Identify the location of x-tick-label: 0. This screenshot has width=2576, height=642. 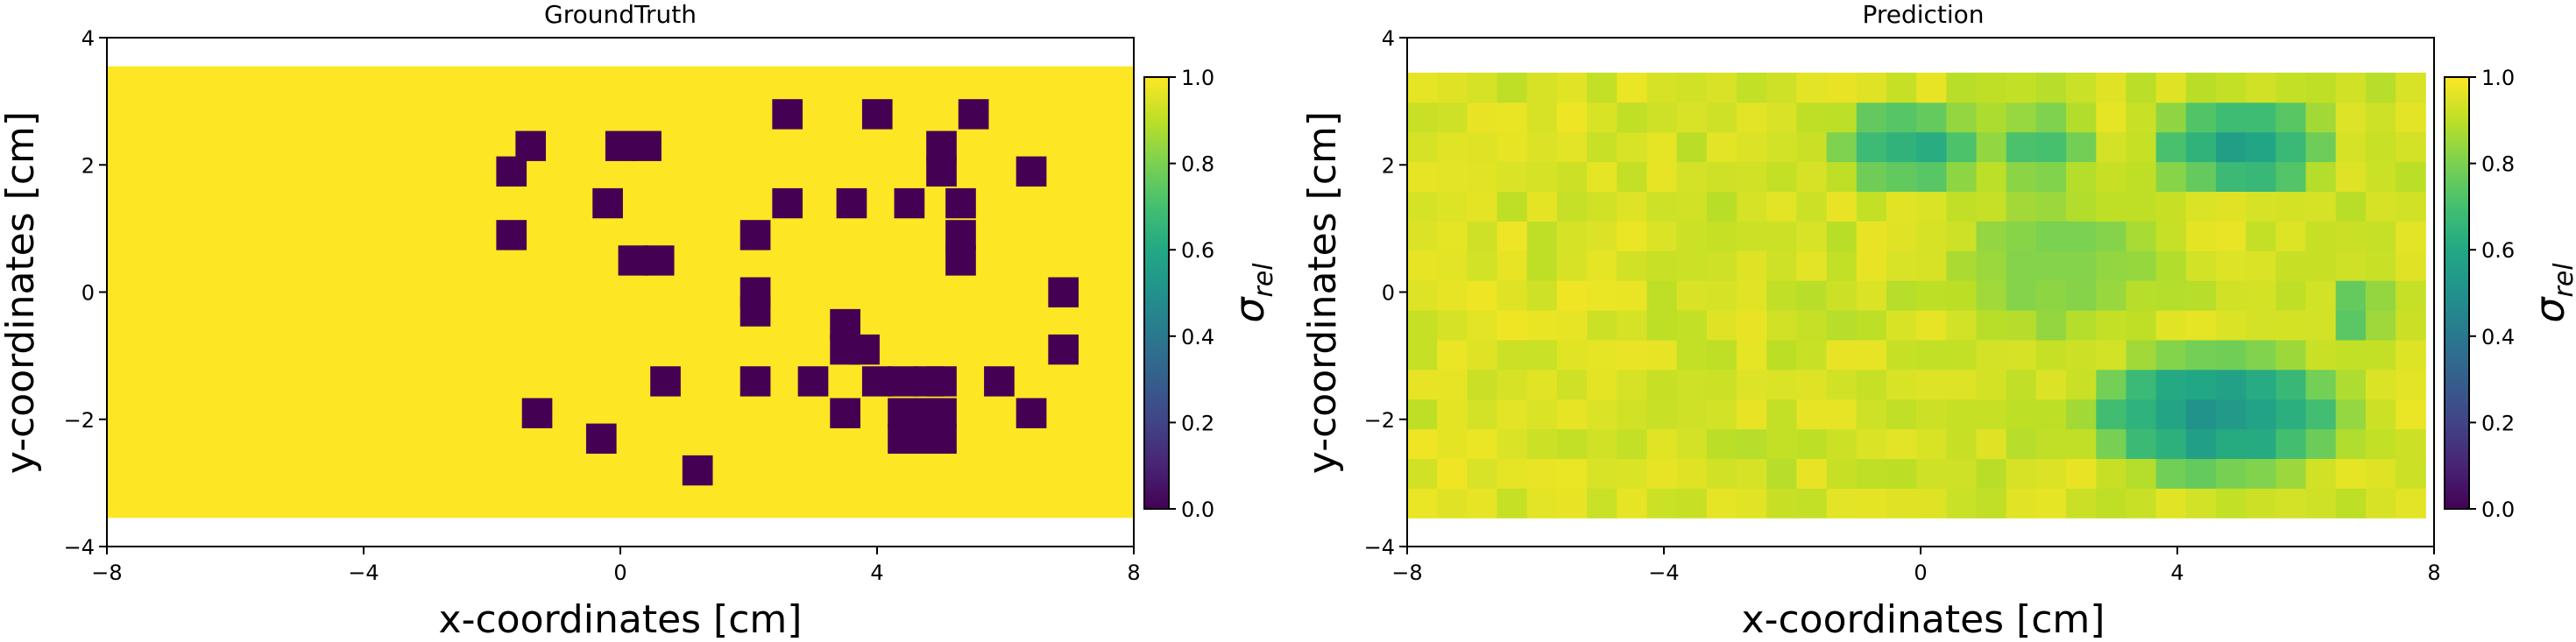
(619, 573).